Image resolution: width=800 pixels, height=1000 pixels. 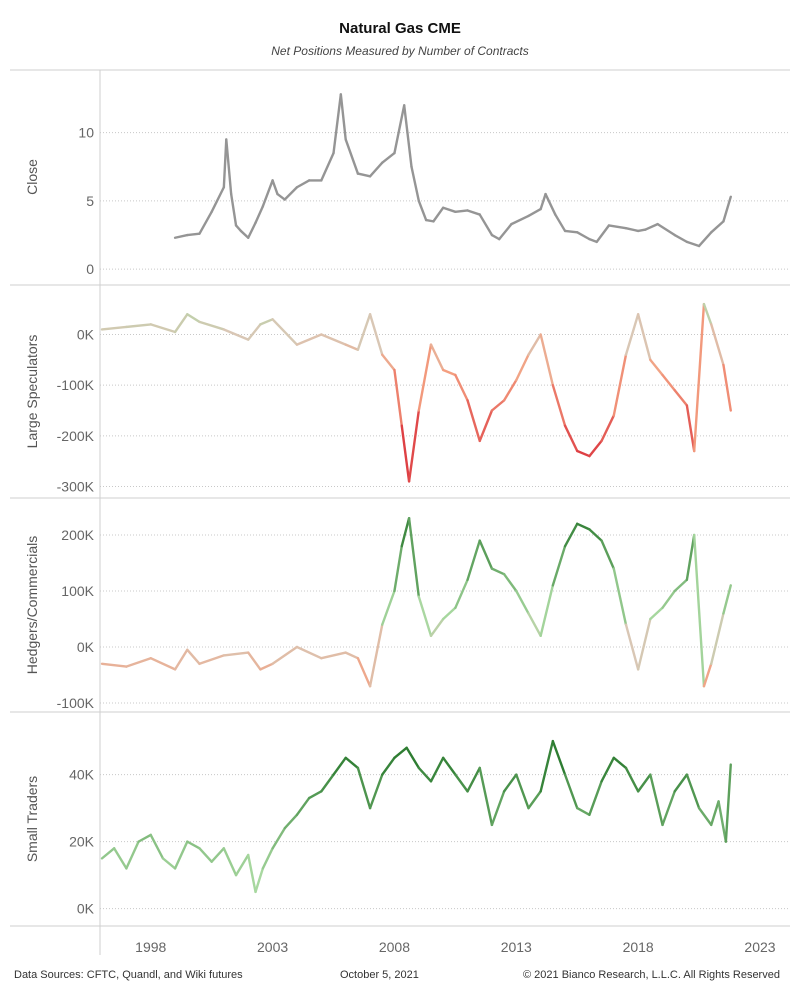 What do you see at coordinates (90, 269) in the screenshot?
I see `y-tick-label: 0` at bounding box center [90, 269].